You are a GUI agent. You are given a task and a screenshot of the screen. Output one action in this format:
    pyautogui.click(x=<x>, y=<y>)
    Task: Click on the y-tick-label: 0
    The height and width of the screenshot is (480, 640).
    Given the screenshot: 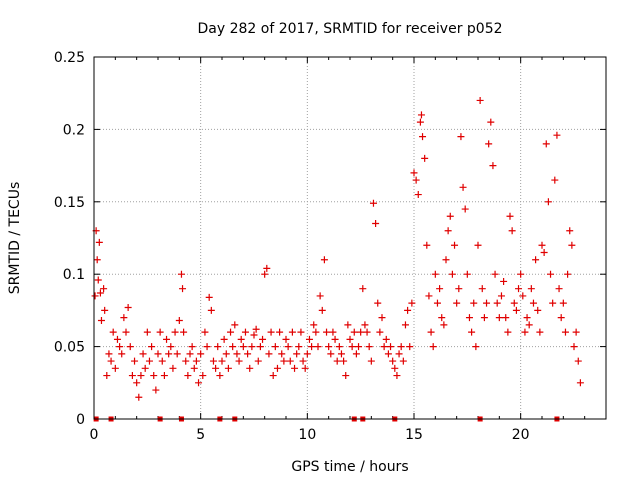 What is the action you would take?
    pyautogui.click(x=80, y=420)
    